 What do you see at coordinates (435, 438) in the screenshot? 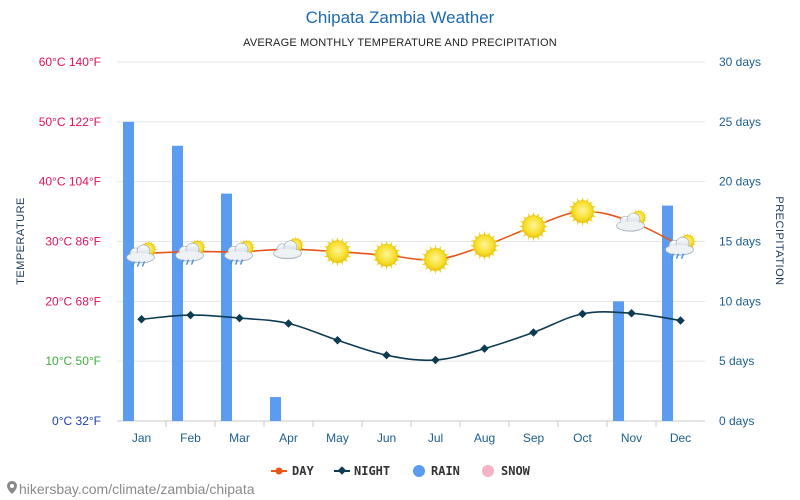
I see `x-tick-label: Jul` at bounding box center [435, 438].